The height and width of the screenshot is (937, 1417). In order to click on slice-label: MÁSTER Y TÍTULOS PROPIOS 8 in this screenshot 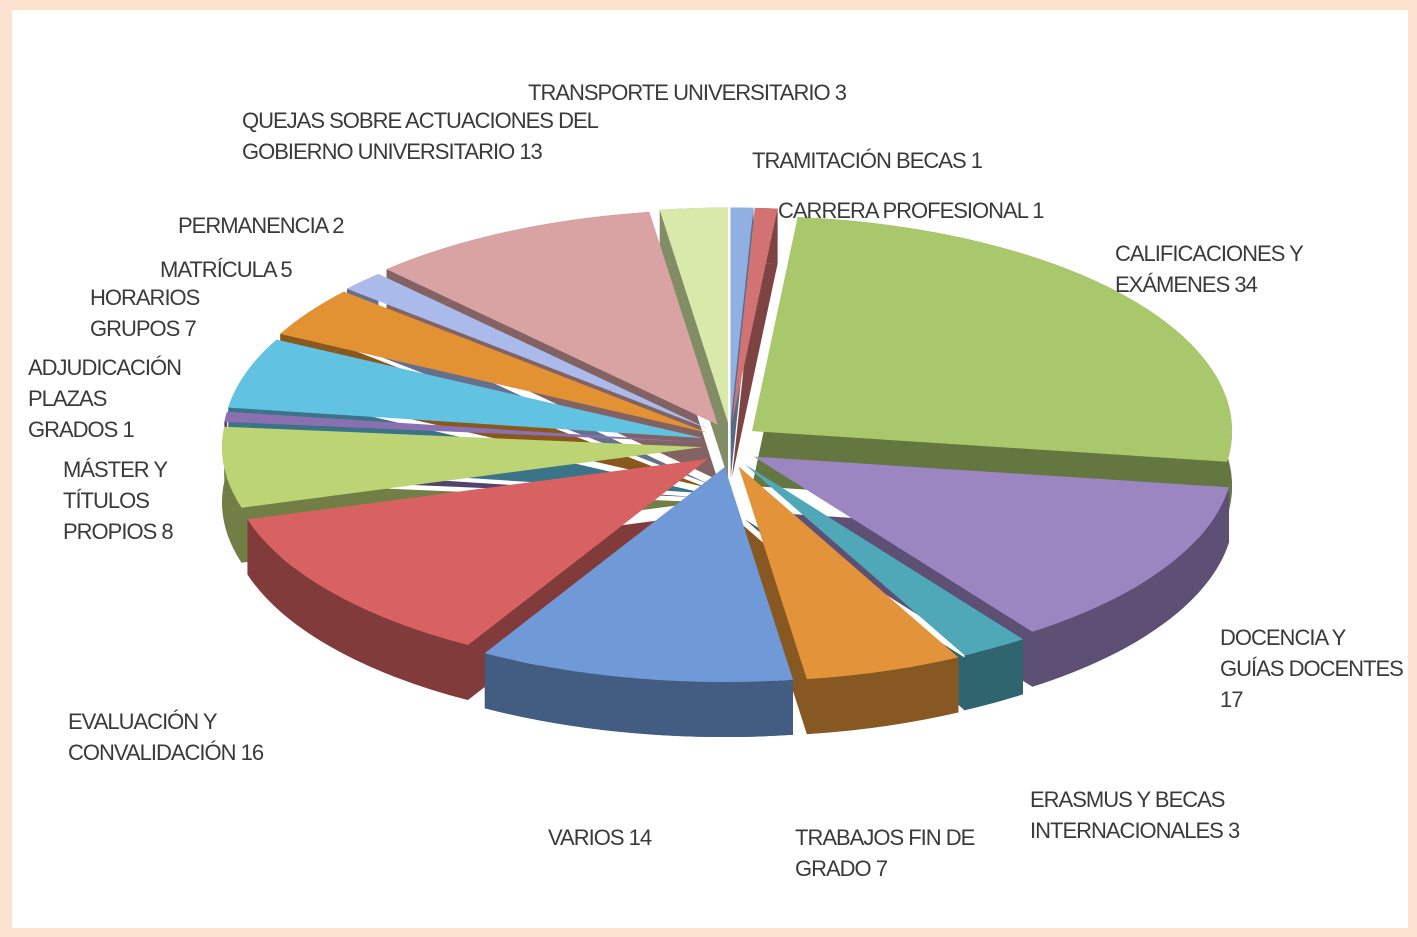, I will do `click(143, 500)`.